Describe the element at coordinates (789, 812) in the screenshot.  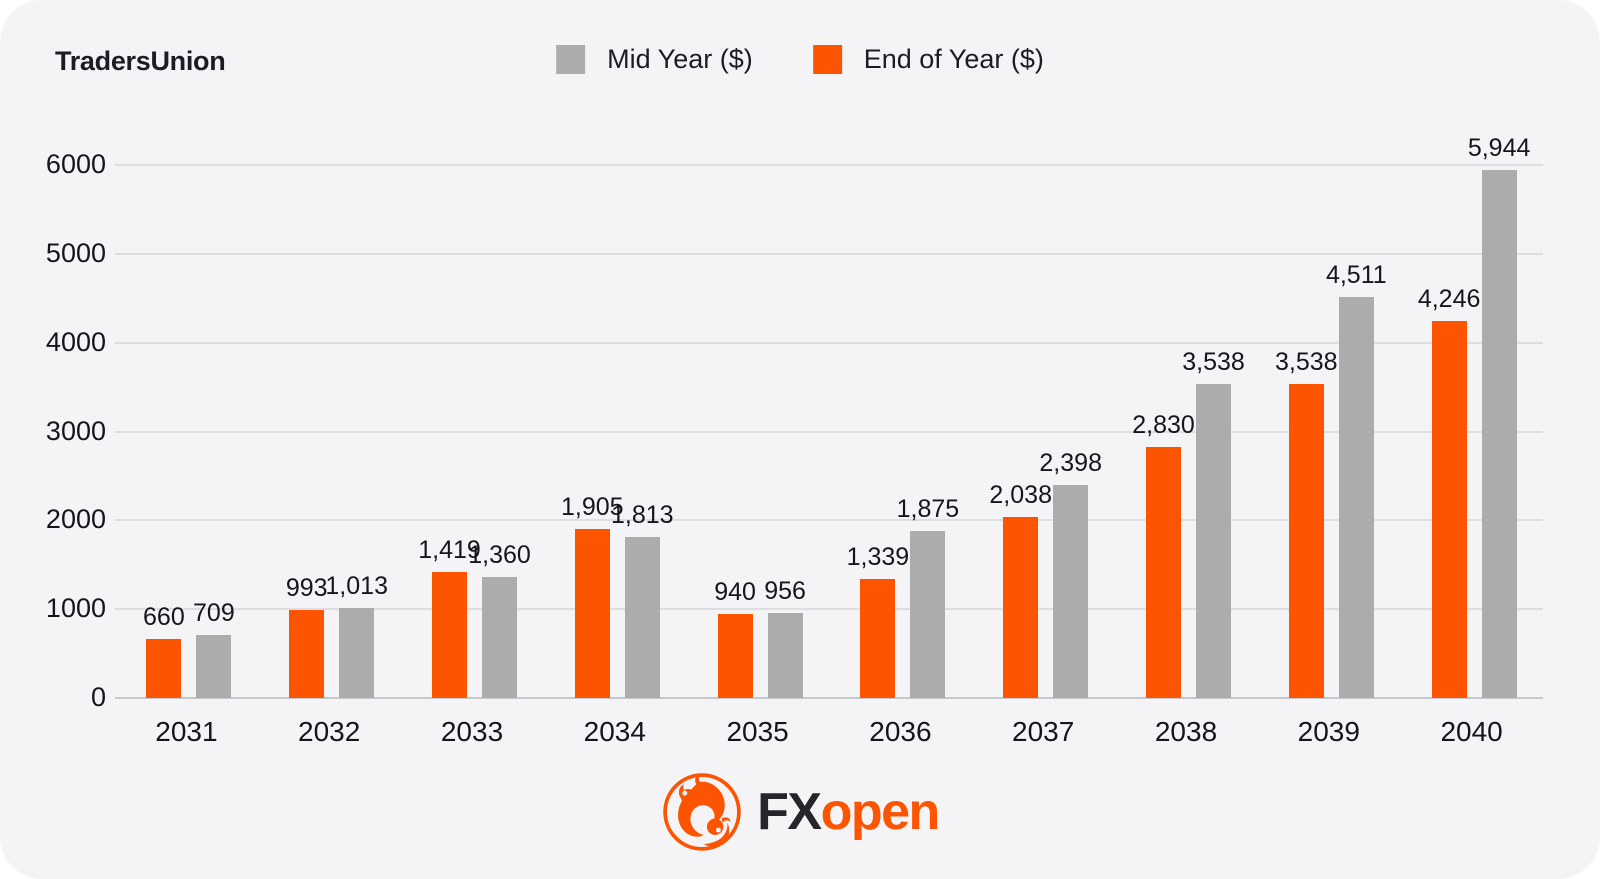
I see `logo-fx: FX` at that location.